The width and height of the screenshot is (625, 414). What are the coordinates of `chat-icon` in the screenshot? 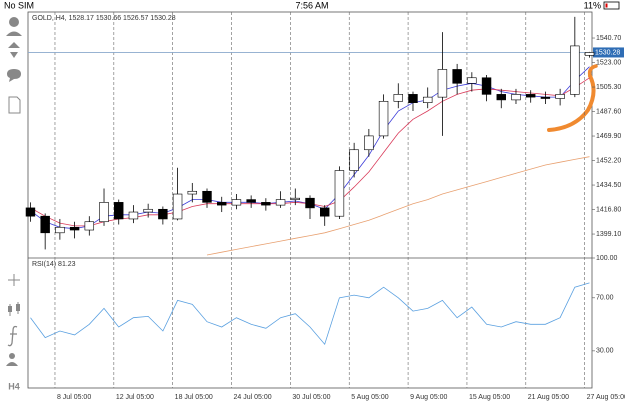 It's located at (14, 75).